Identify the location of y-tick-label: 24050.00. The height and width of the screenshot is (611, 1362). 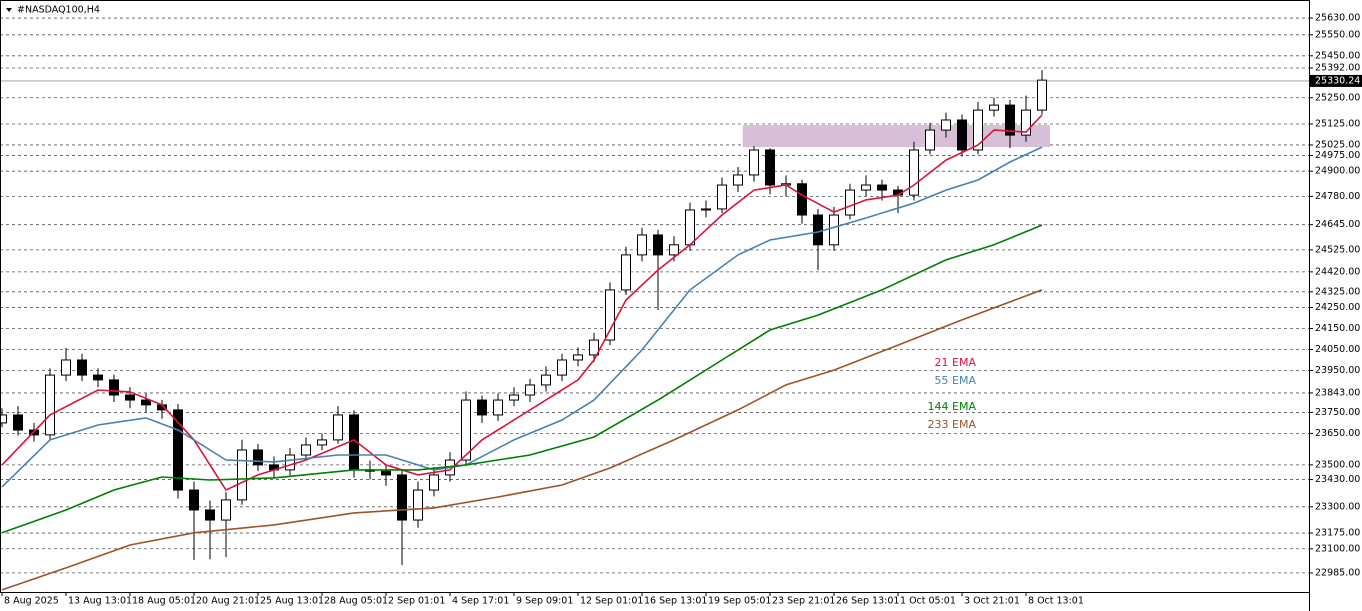
(1337, 349).